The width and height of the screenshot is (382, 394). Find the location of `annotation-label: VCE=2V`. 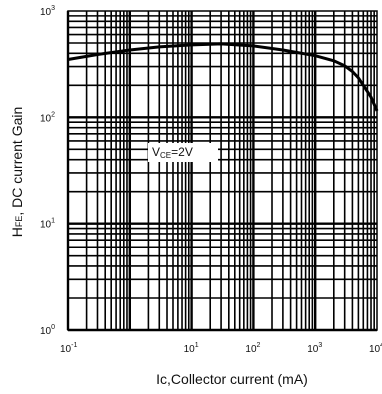

annotation-label: VCE=2V is located at coordinates (172, 152).